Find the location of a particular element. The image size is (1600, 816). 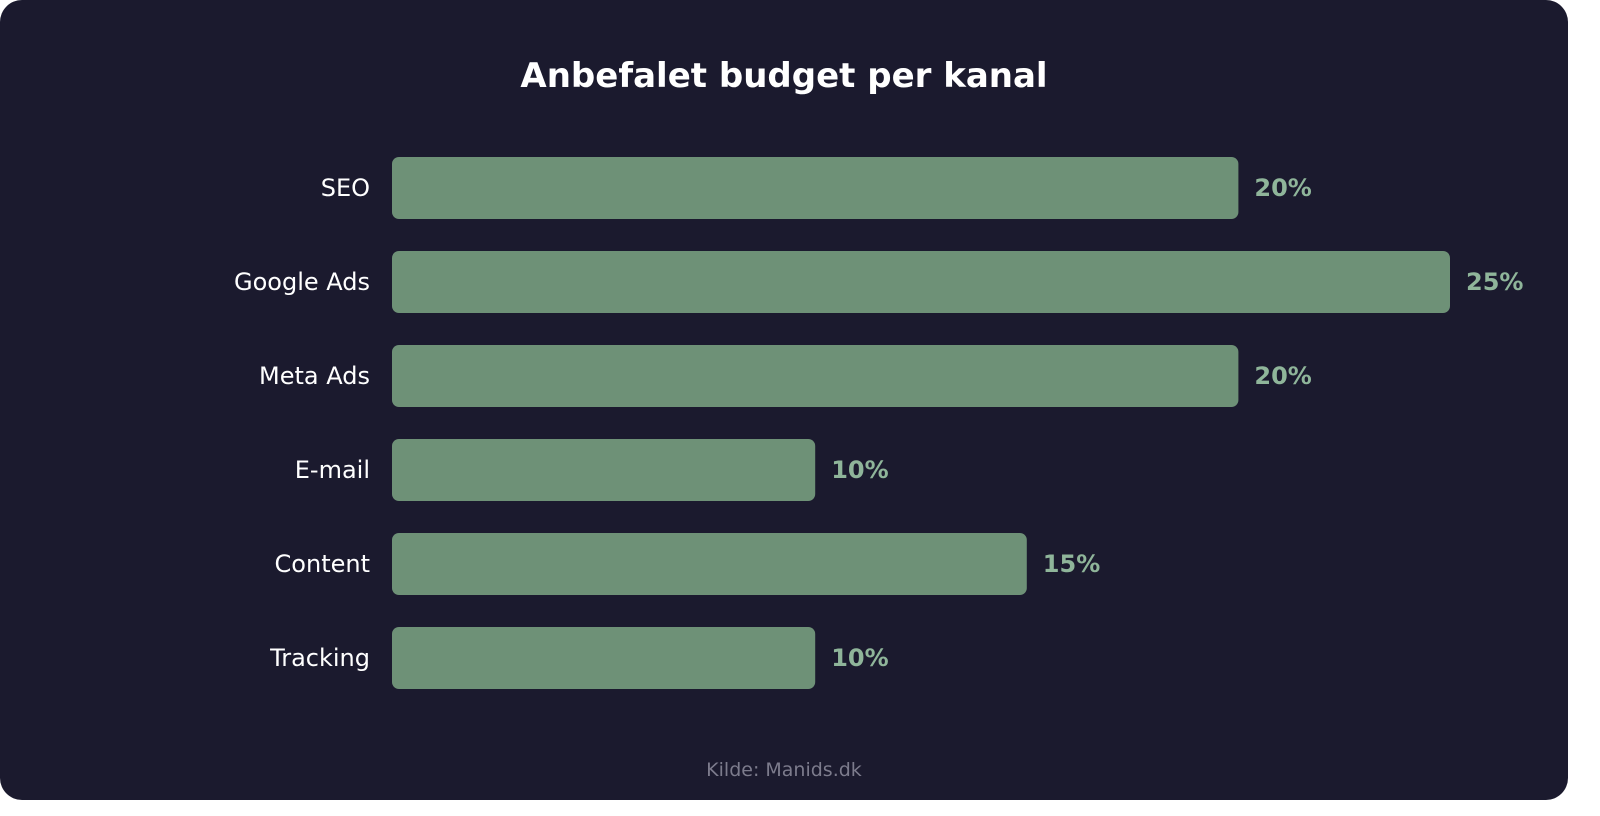

category-label: E-mail is located at coordinates (332, 470).